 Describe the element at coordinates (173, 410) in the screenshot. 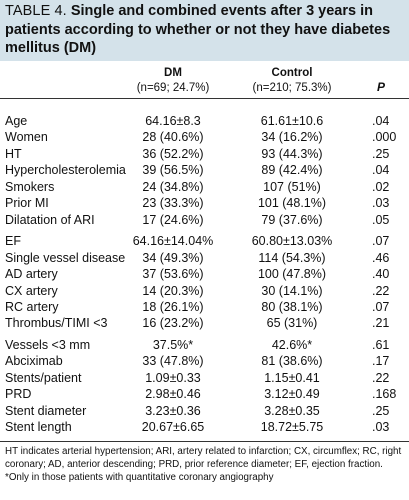

I see `cell-dm: 3.23±0.36` at that location.